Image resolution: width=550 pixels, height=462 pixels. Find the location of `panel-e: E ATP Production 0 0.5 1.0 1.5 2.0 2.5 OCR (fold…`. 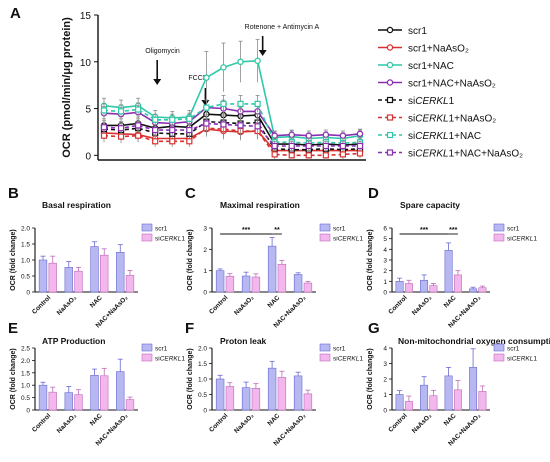

panel-e: E ATP Production 0 0.5 1.0 1.5 2.0 2.5 OCR (fold… is located at coordinates (96, 383).